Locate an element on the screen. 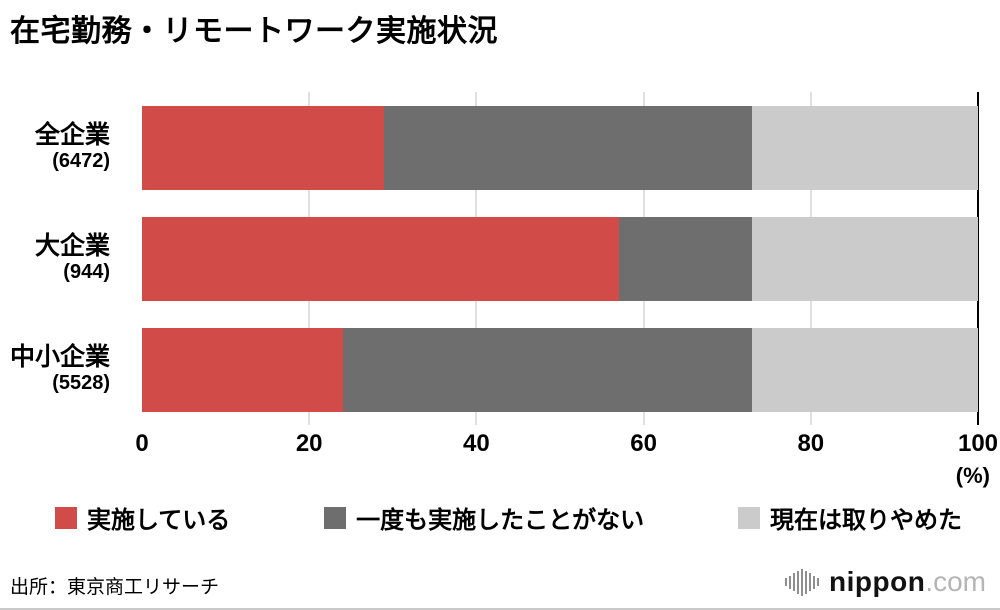  legend-label: 一度も実施したことがない is located at coordinates (500, 520).